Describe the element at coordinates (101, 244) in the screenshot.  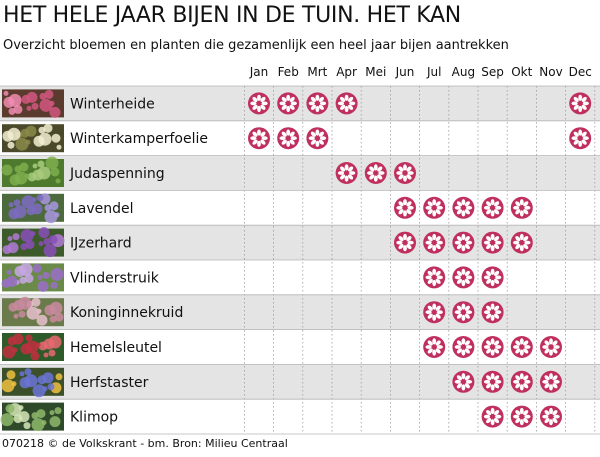
I see `plant-label: IJzerhard` at that location.